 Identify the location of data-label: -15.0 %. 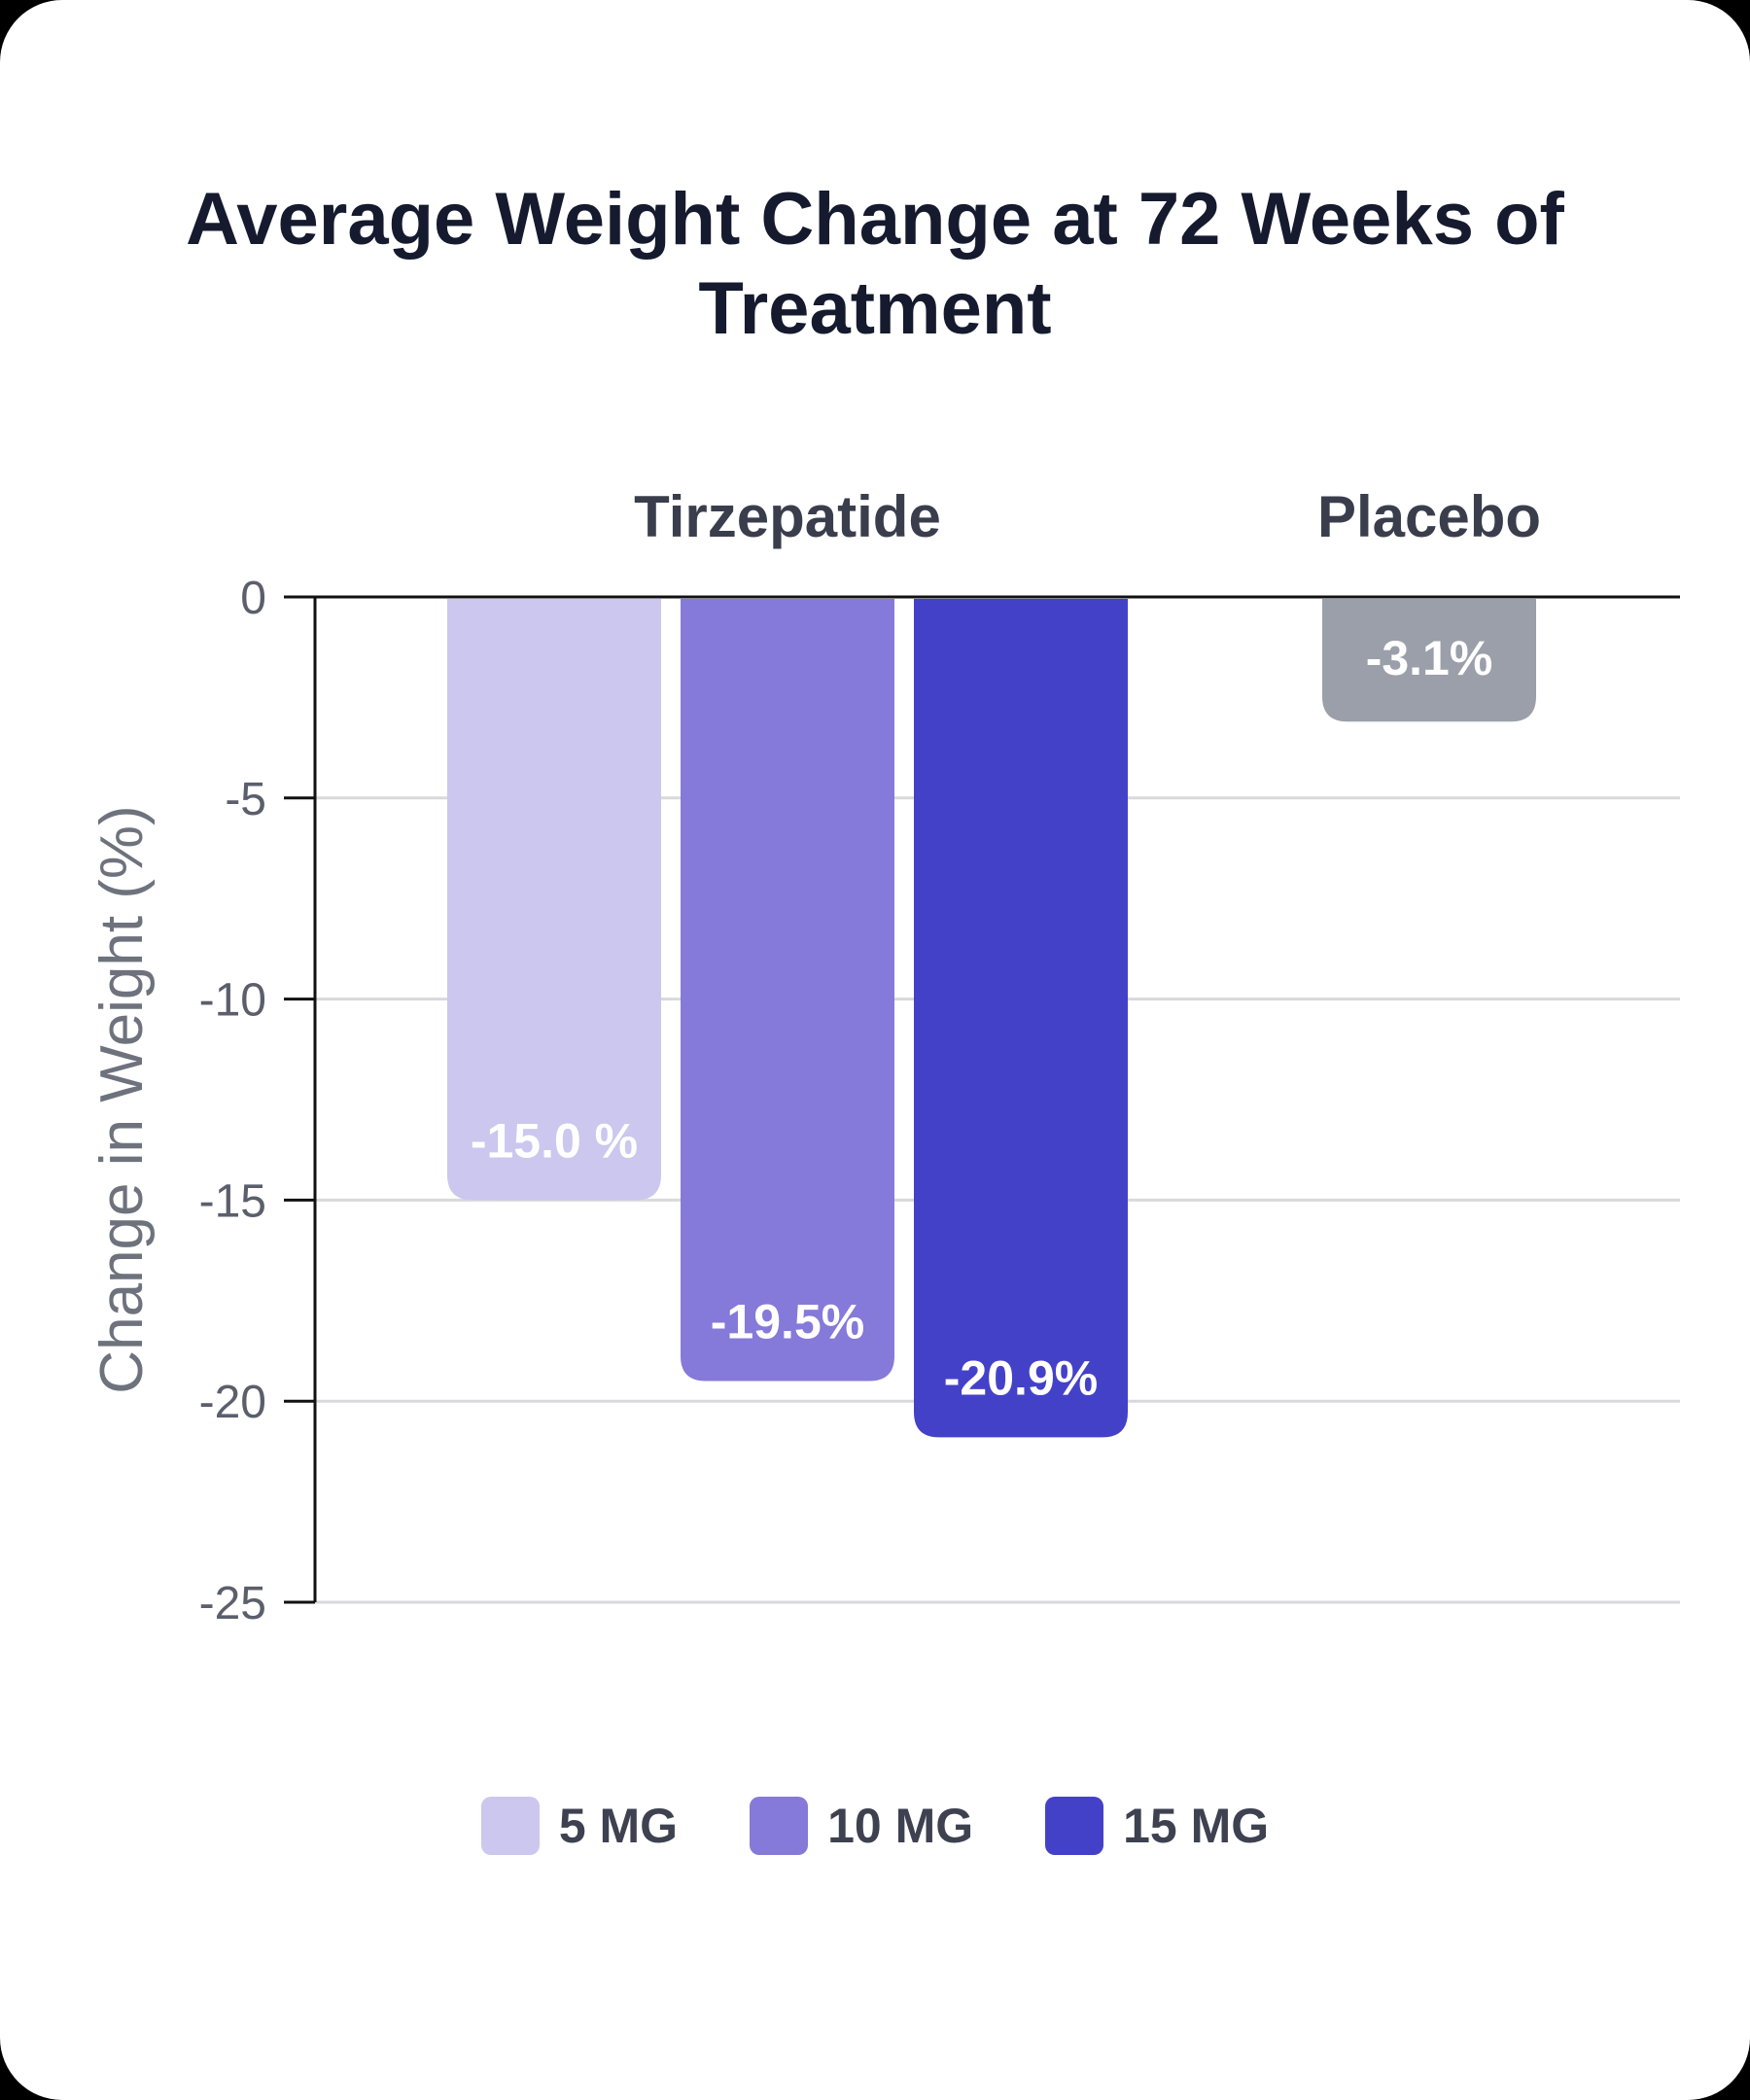
(554, 1140).